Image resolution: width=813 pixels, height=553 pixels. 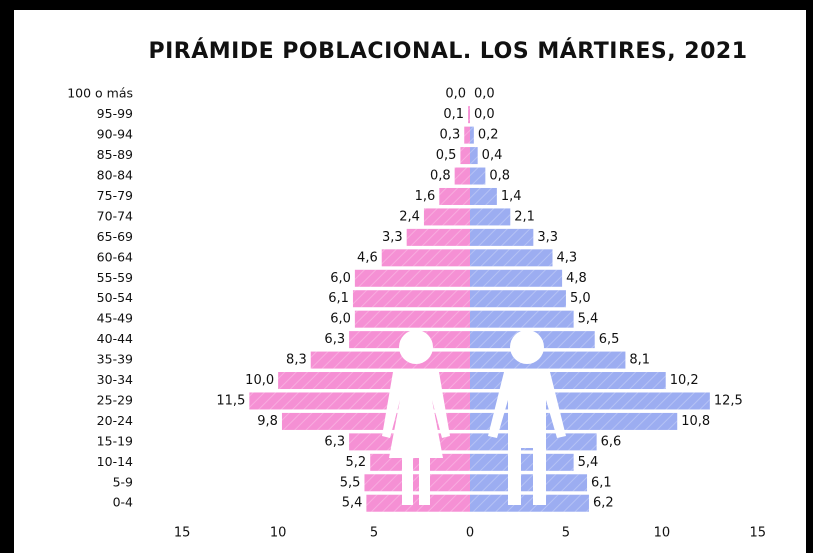 I want to click on y-tick-label: 35-39, so click(x=115, y=359).